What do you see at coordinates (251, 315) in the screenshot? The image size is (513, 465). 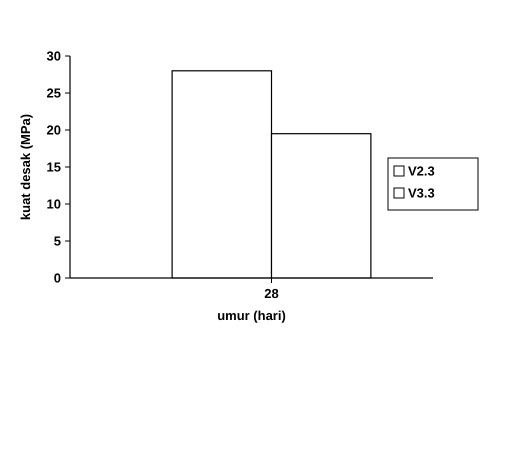 I see `x-axis-title: umur (hari)` at bounding box center [251, 315].